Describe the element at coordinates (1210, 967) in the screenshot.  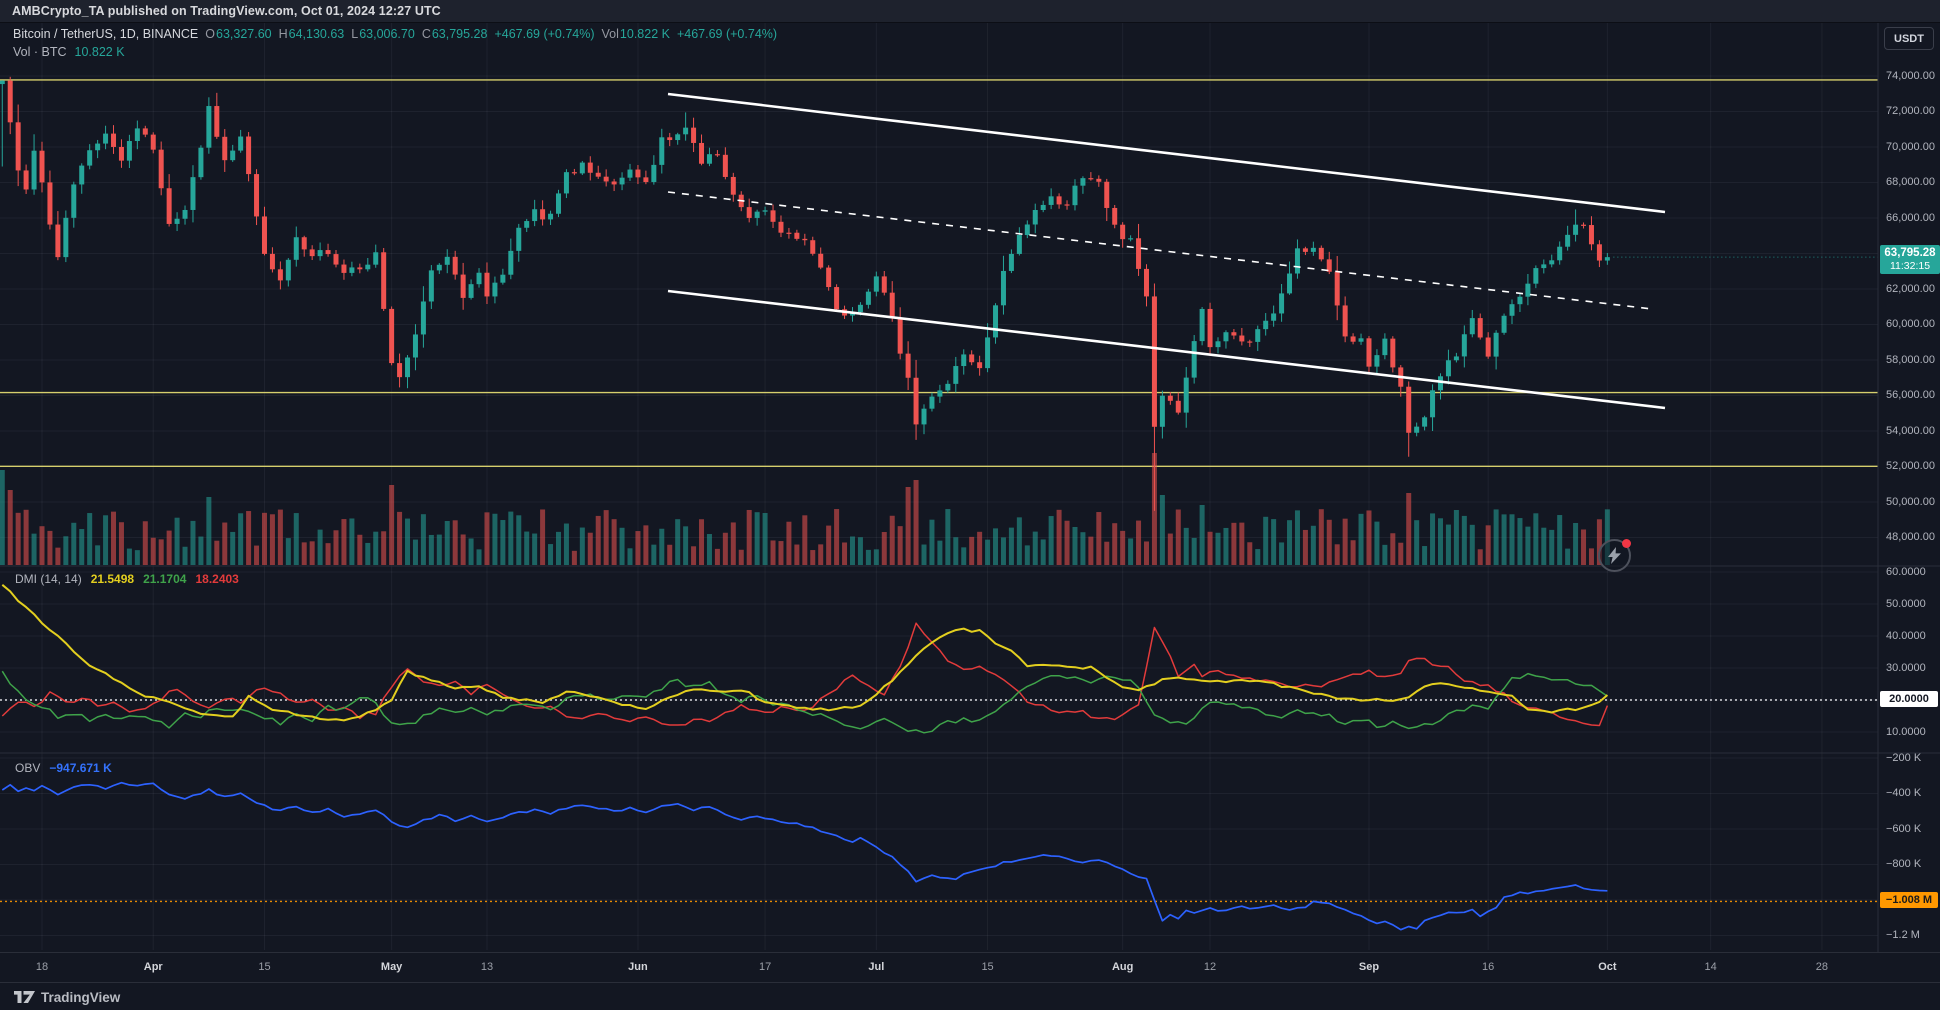
I see `time-axis-day-label: 12` at that location.